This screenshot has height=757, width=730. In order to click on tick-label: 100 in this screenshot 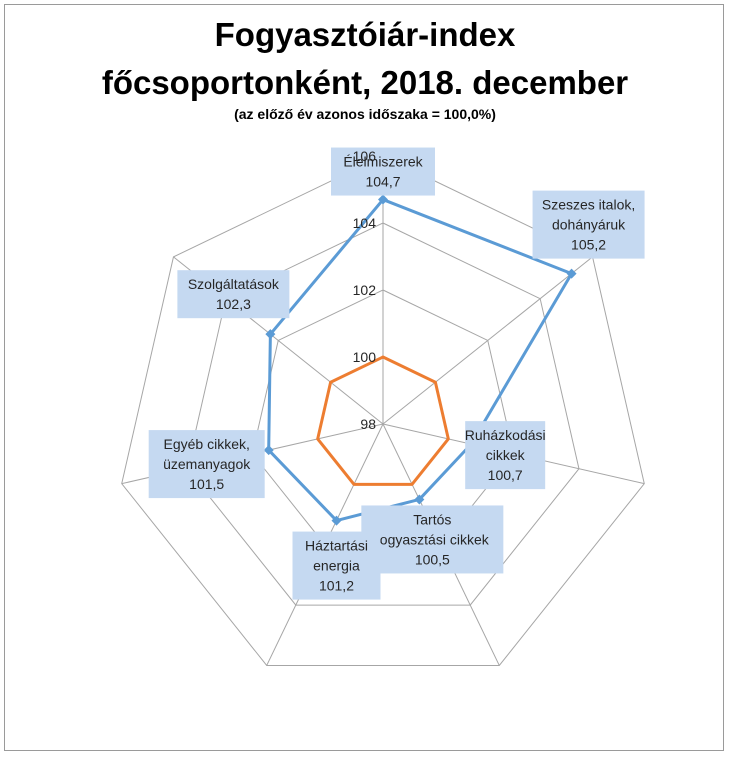, I will do `click(365, 357)`.